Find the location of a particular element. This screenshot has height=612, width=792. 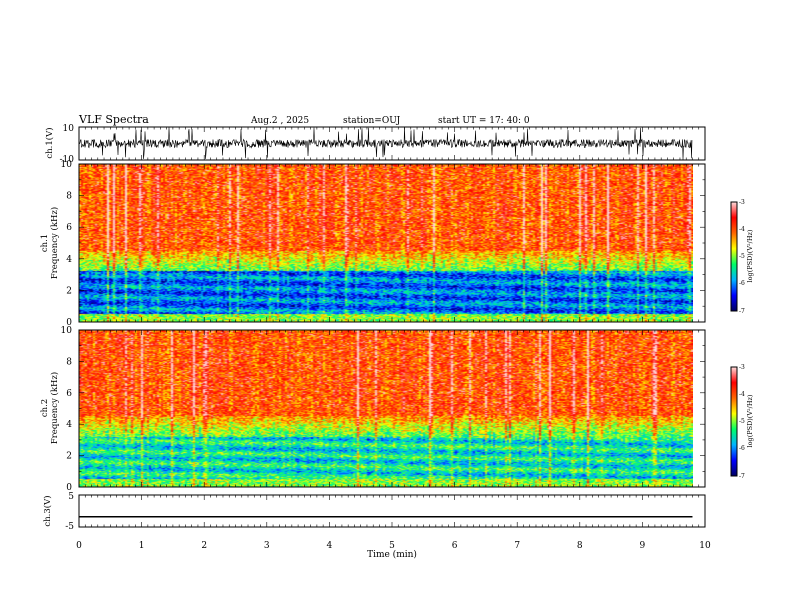

time-tick-label: 5 is located at coordinates (392, 546).